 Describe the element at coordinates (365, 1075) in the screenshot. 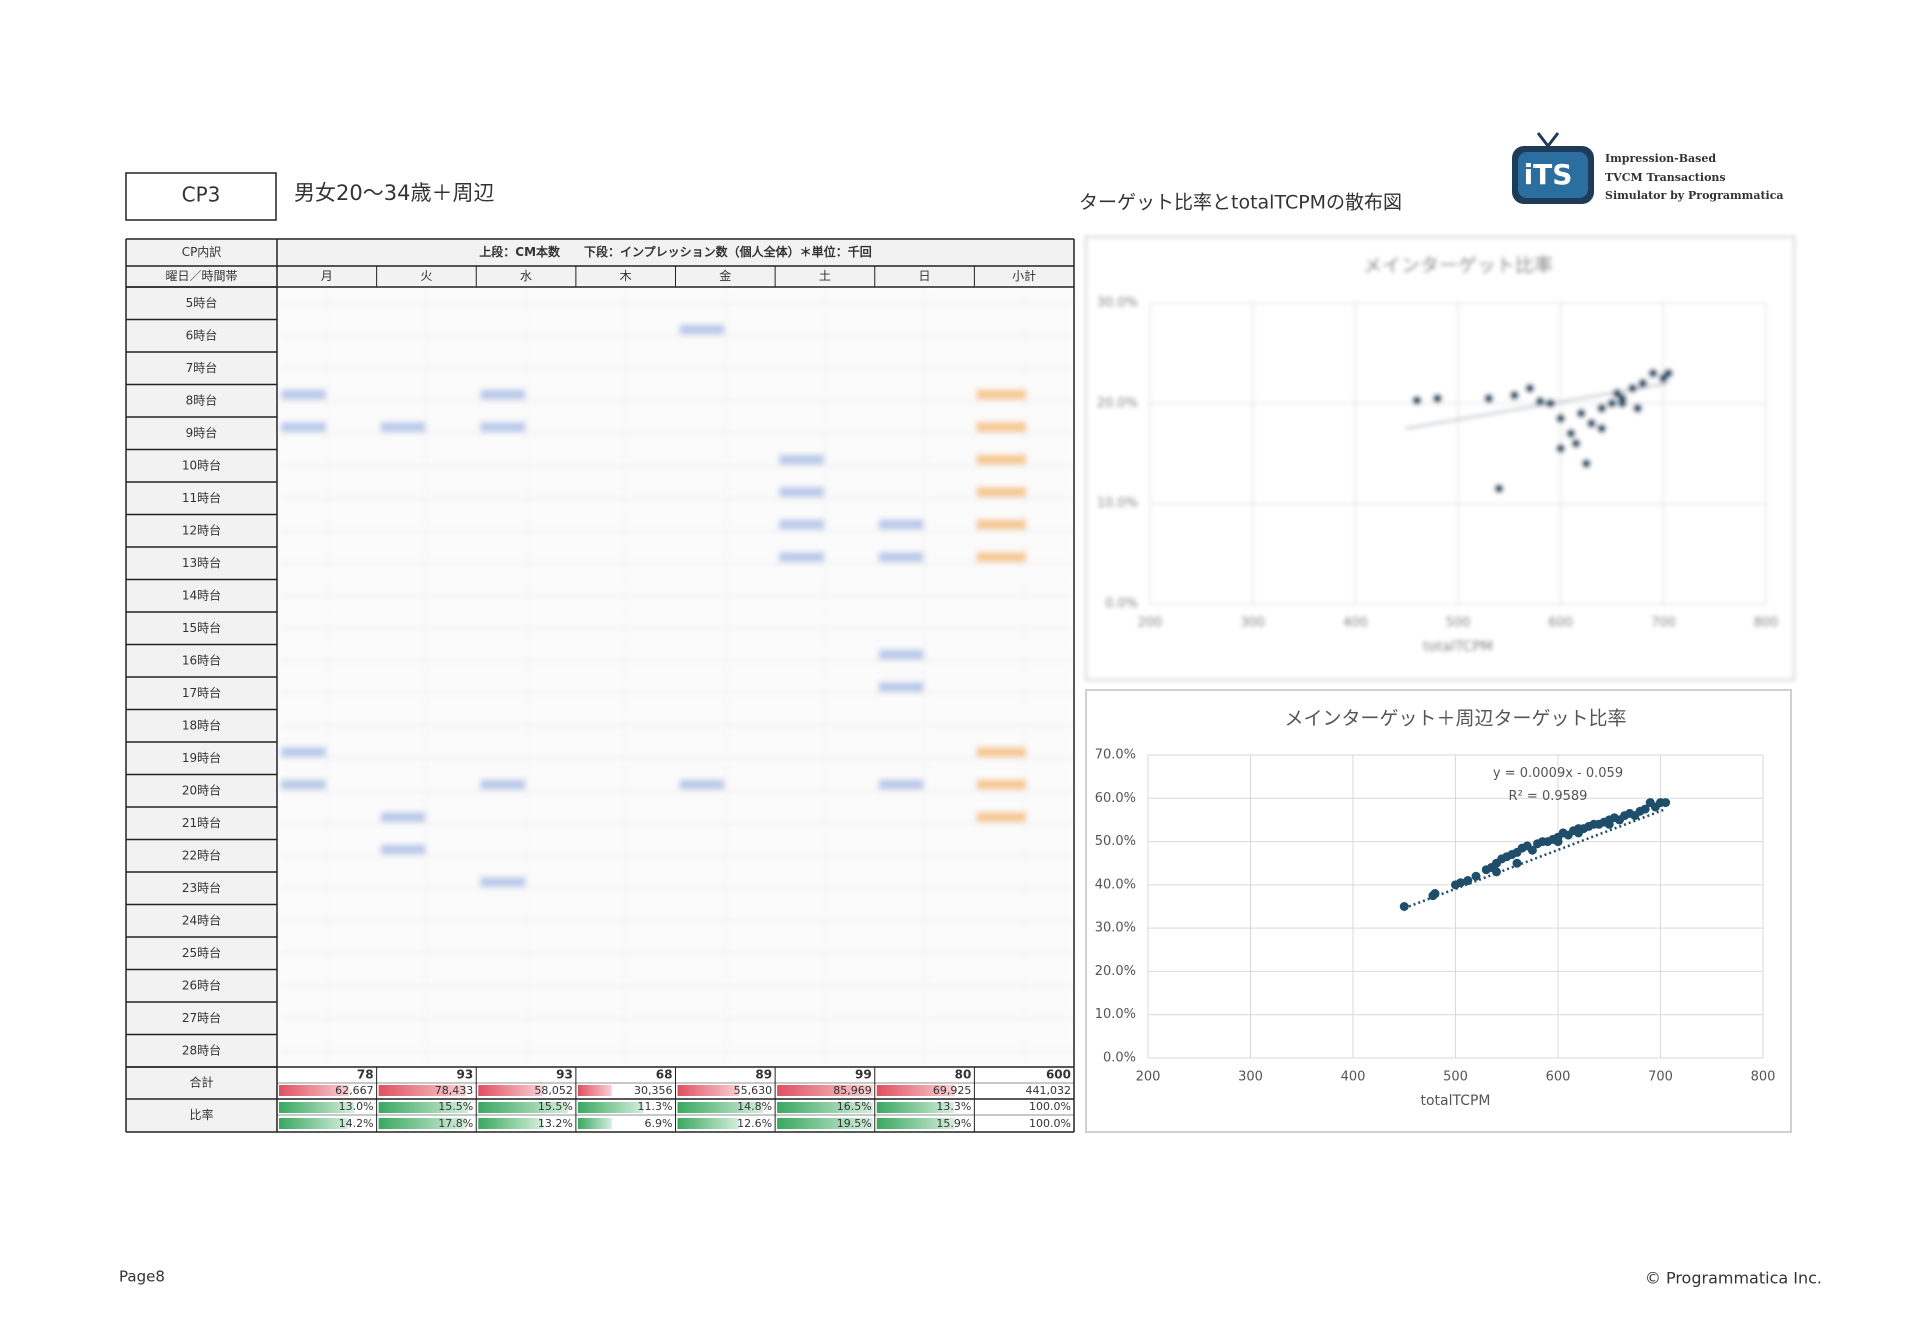

I see `count-value: 78` at that location.